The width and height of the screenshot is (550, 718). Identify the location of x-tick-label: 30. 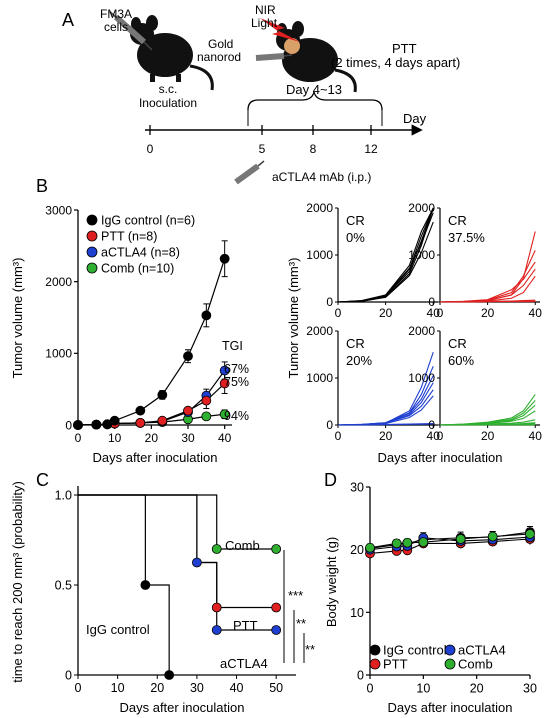
(530, 689).